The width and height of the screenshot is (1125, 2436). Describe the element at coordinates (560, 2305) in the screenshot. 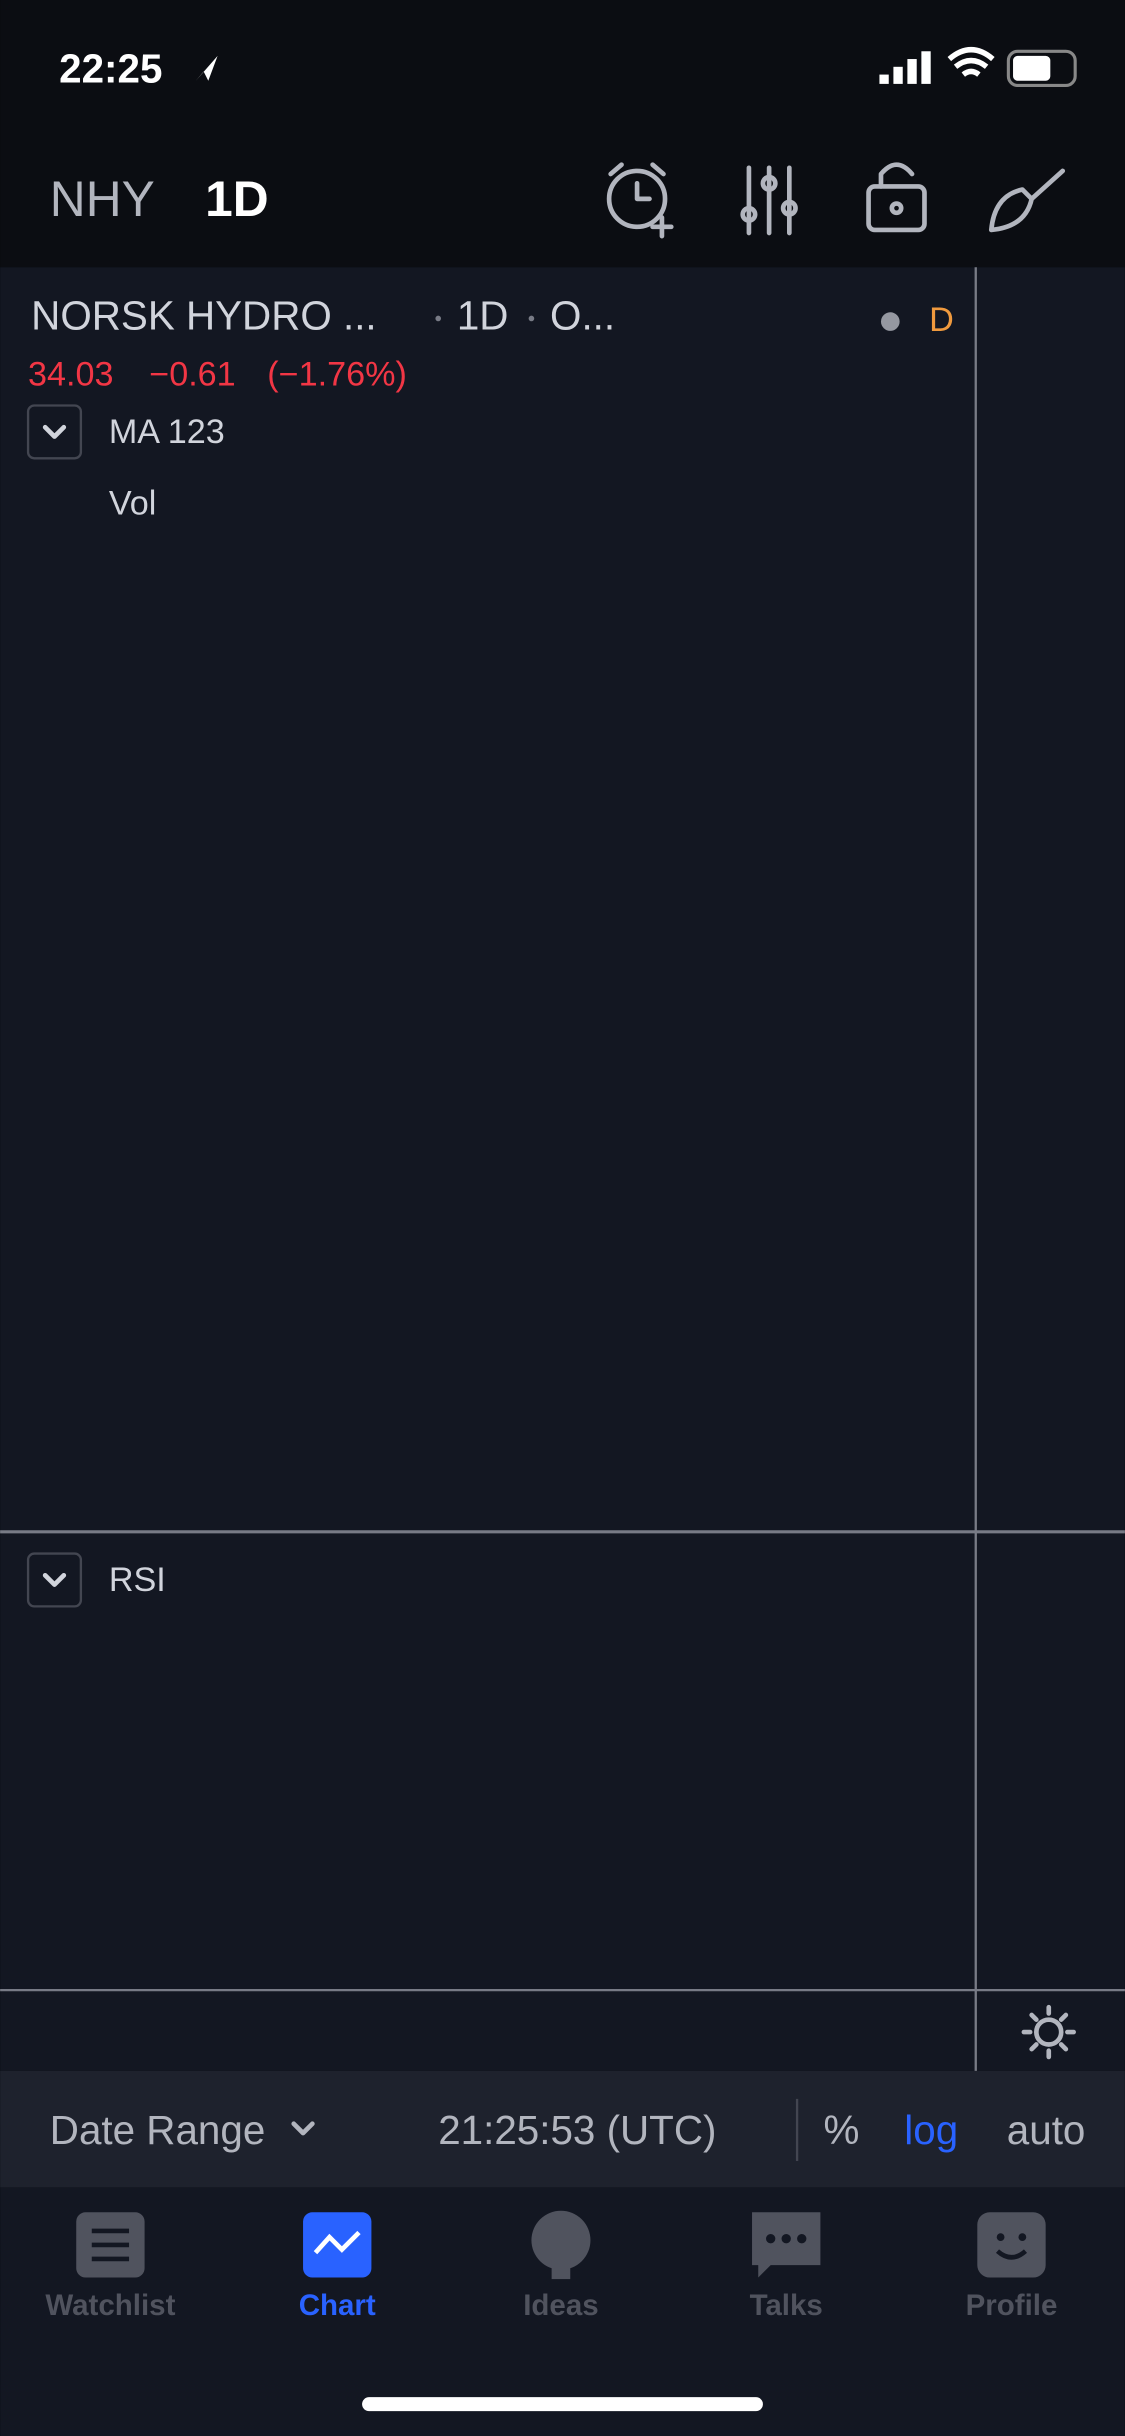

I see `tab-label: Ideas` at that location.